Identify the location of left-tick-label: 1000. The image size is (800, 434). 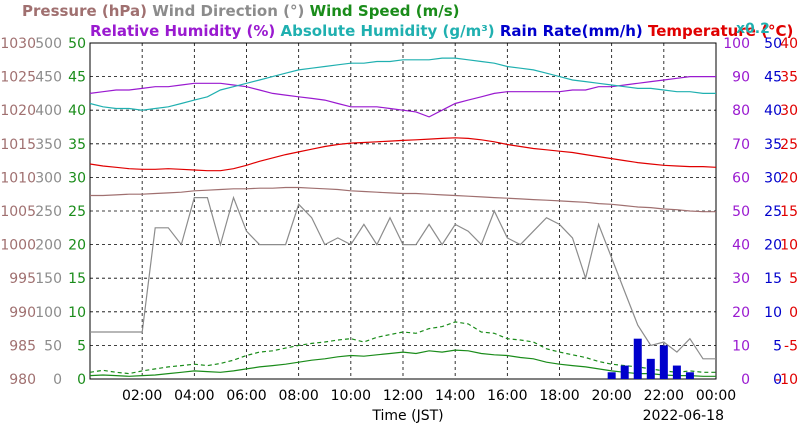
(18, 246).